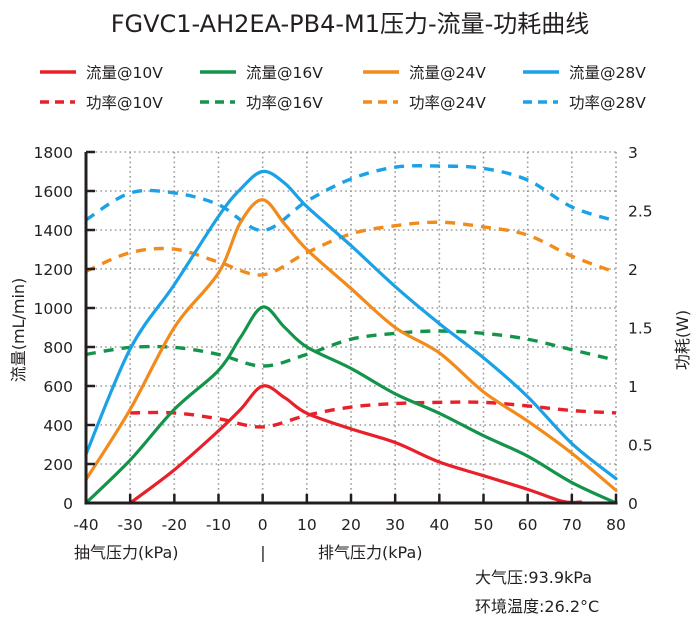  What do you see at coordinates (284, 103) in the screenshot?
I see `legend-label: 功率@16V` at bounding box center [284, 103].